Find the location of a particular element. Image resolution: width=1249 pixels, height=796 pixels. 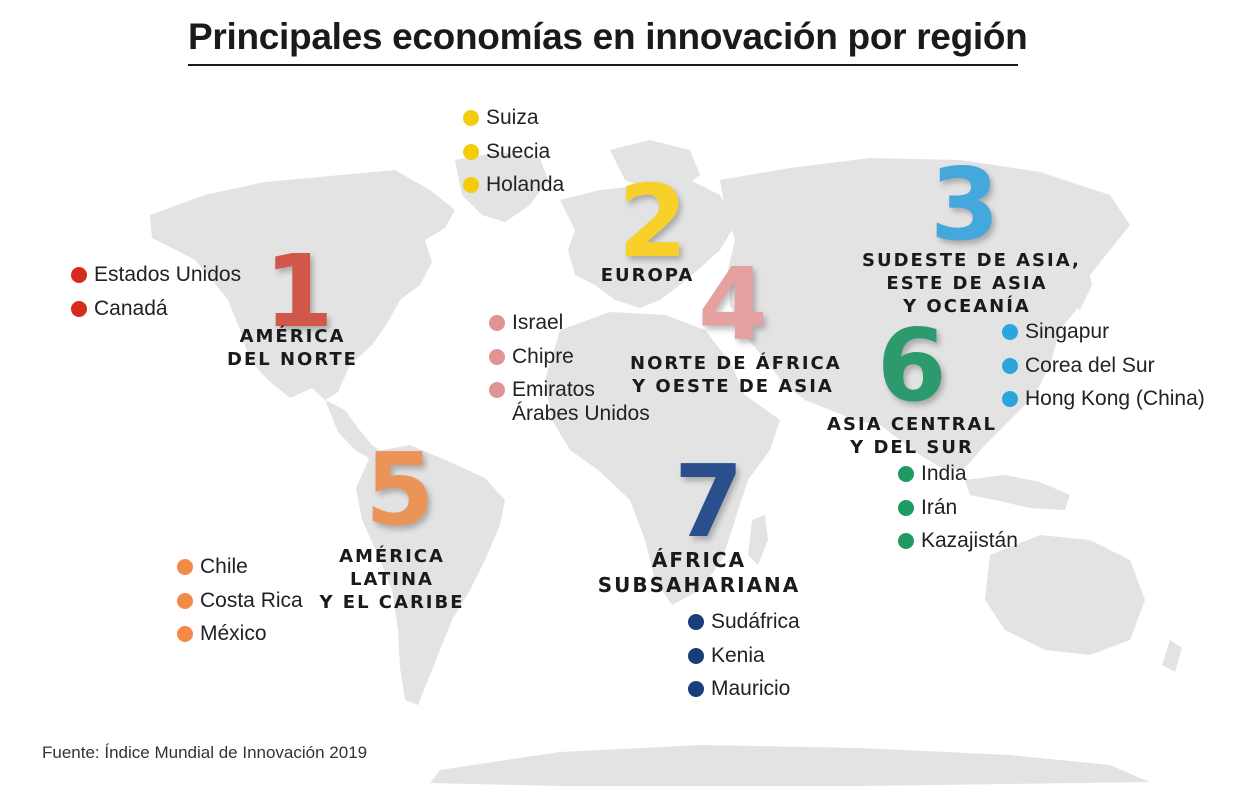

list-item: Costa Rica is located at coordinates (240, 601).